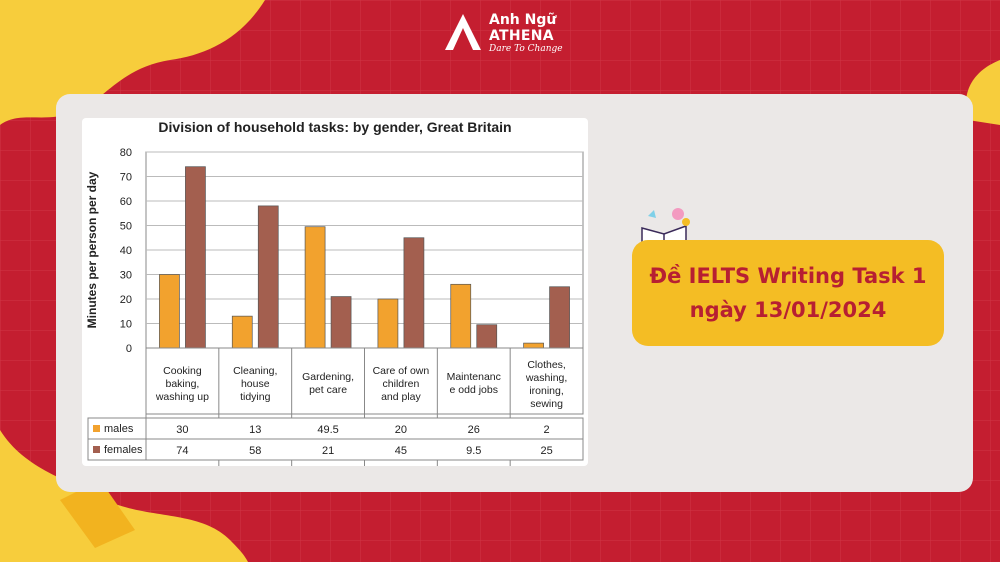 The width and height of the screenshot is (1000, 562). Describe the element at coordinates (521, 36) in the screenshot. I see `brand-name-line2: ATHENA` at that location.